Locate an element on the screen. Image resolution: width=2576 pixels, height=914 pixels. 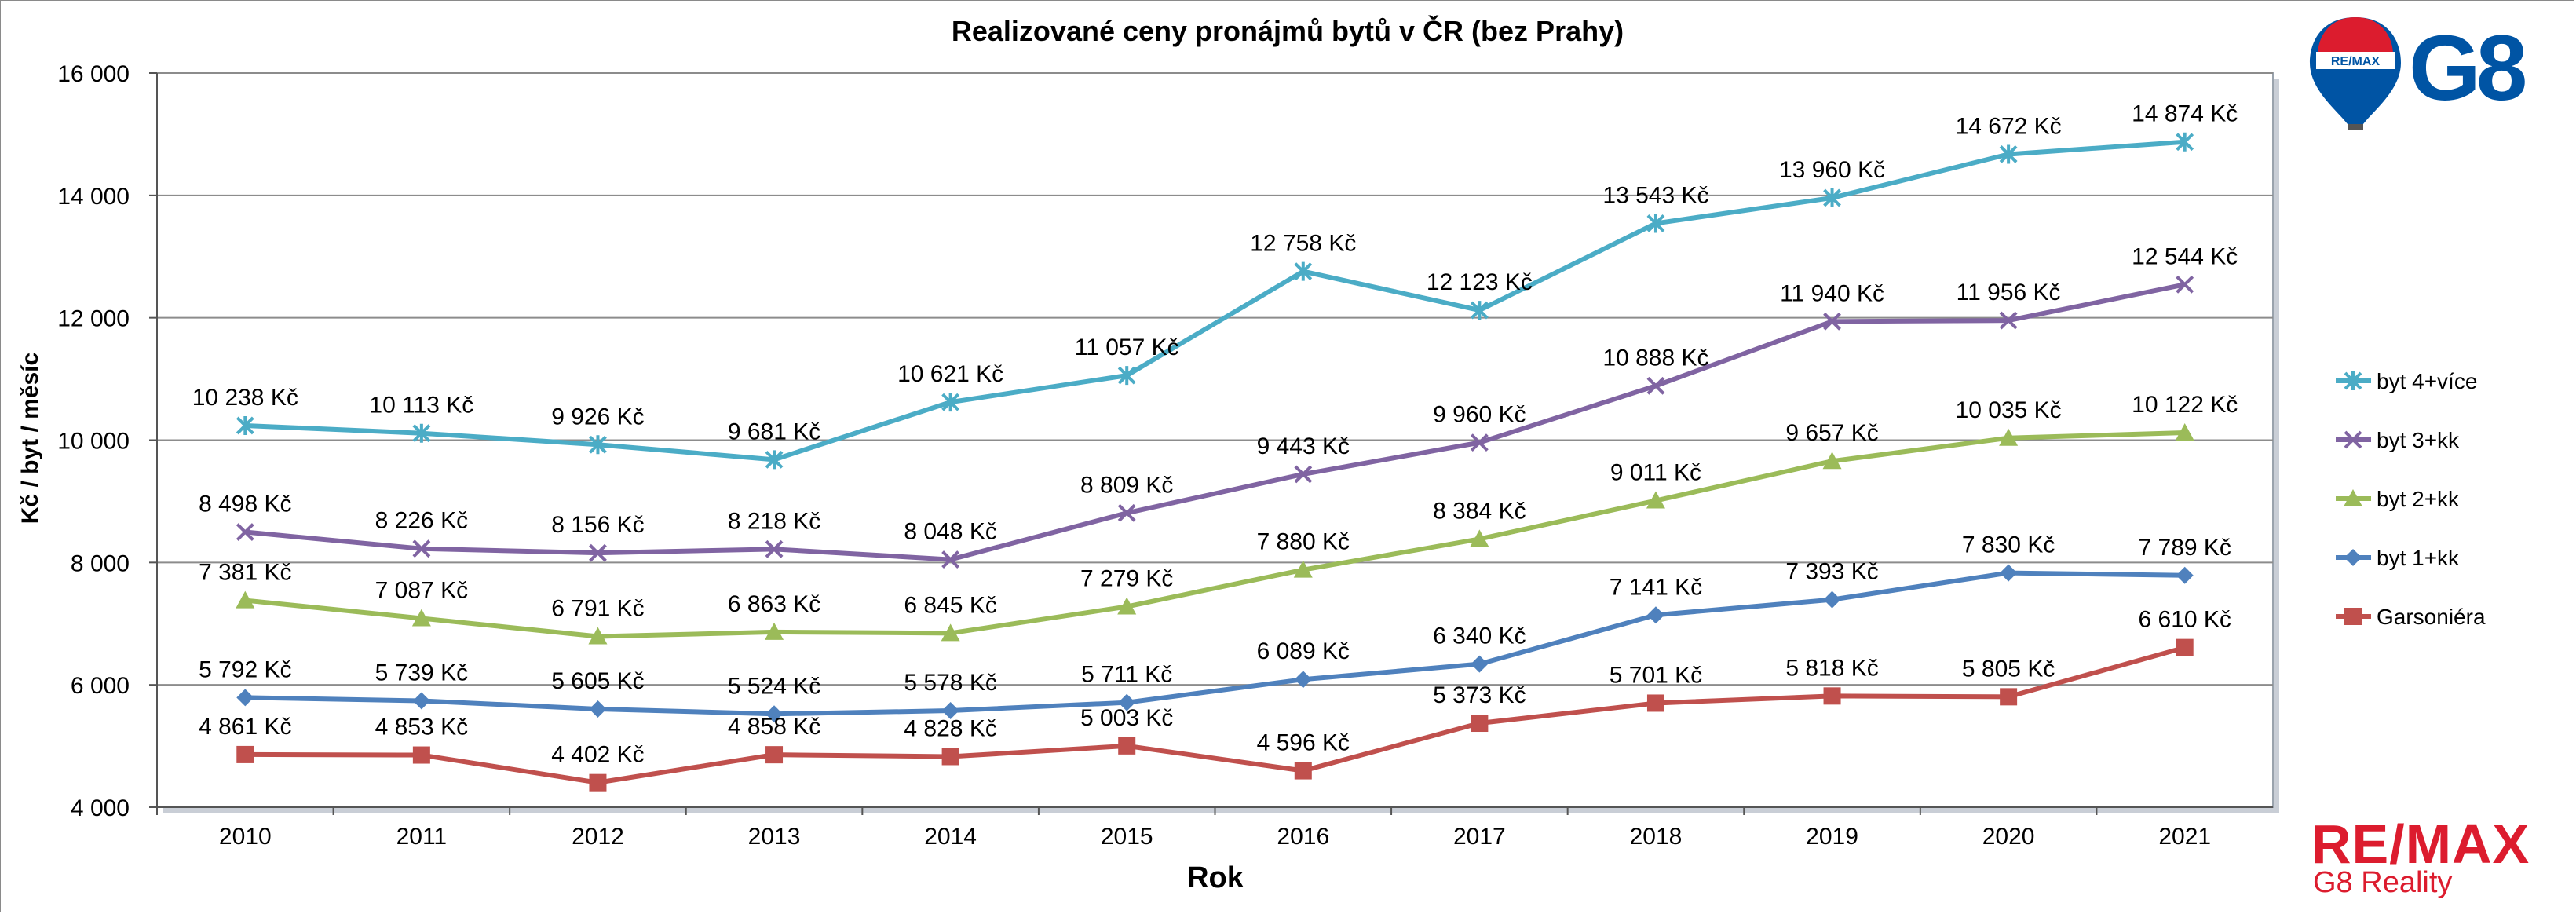
data-label: 11 956 Kč is located at coordinates (2009, 292).